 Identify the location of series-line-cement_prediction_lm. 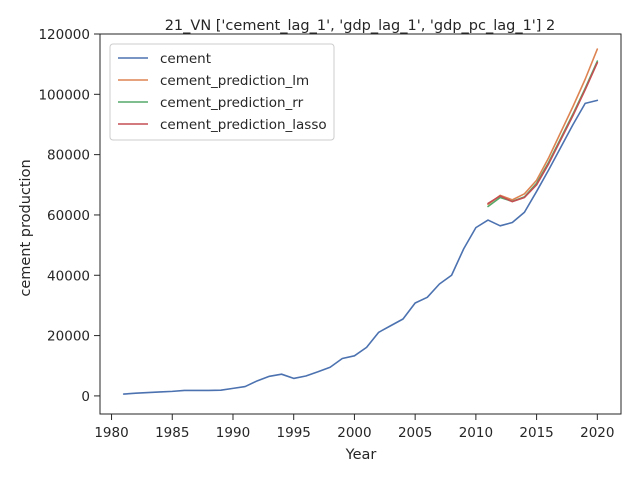
(543, 127).